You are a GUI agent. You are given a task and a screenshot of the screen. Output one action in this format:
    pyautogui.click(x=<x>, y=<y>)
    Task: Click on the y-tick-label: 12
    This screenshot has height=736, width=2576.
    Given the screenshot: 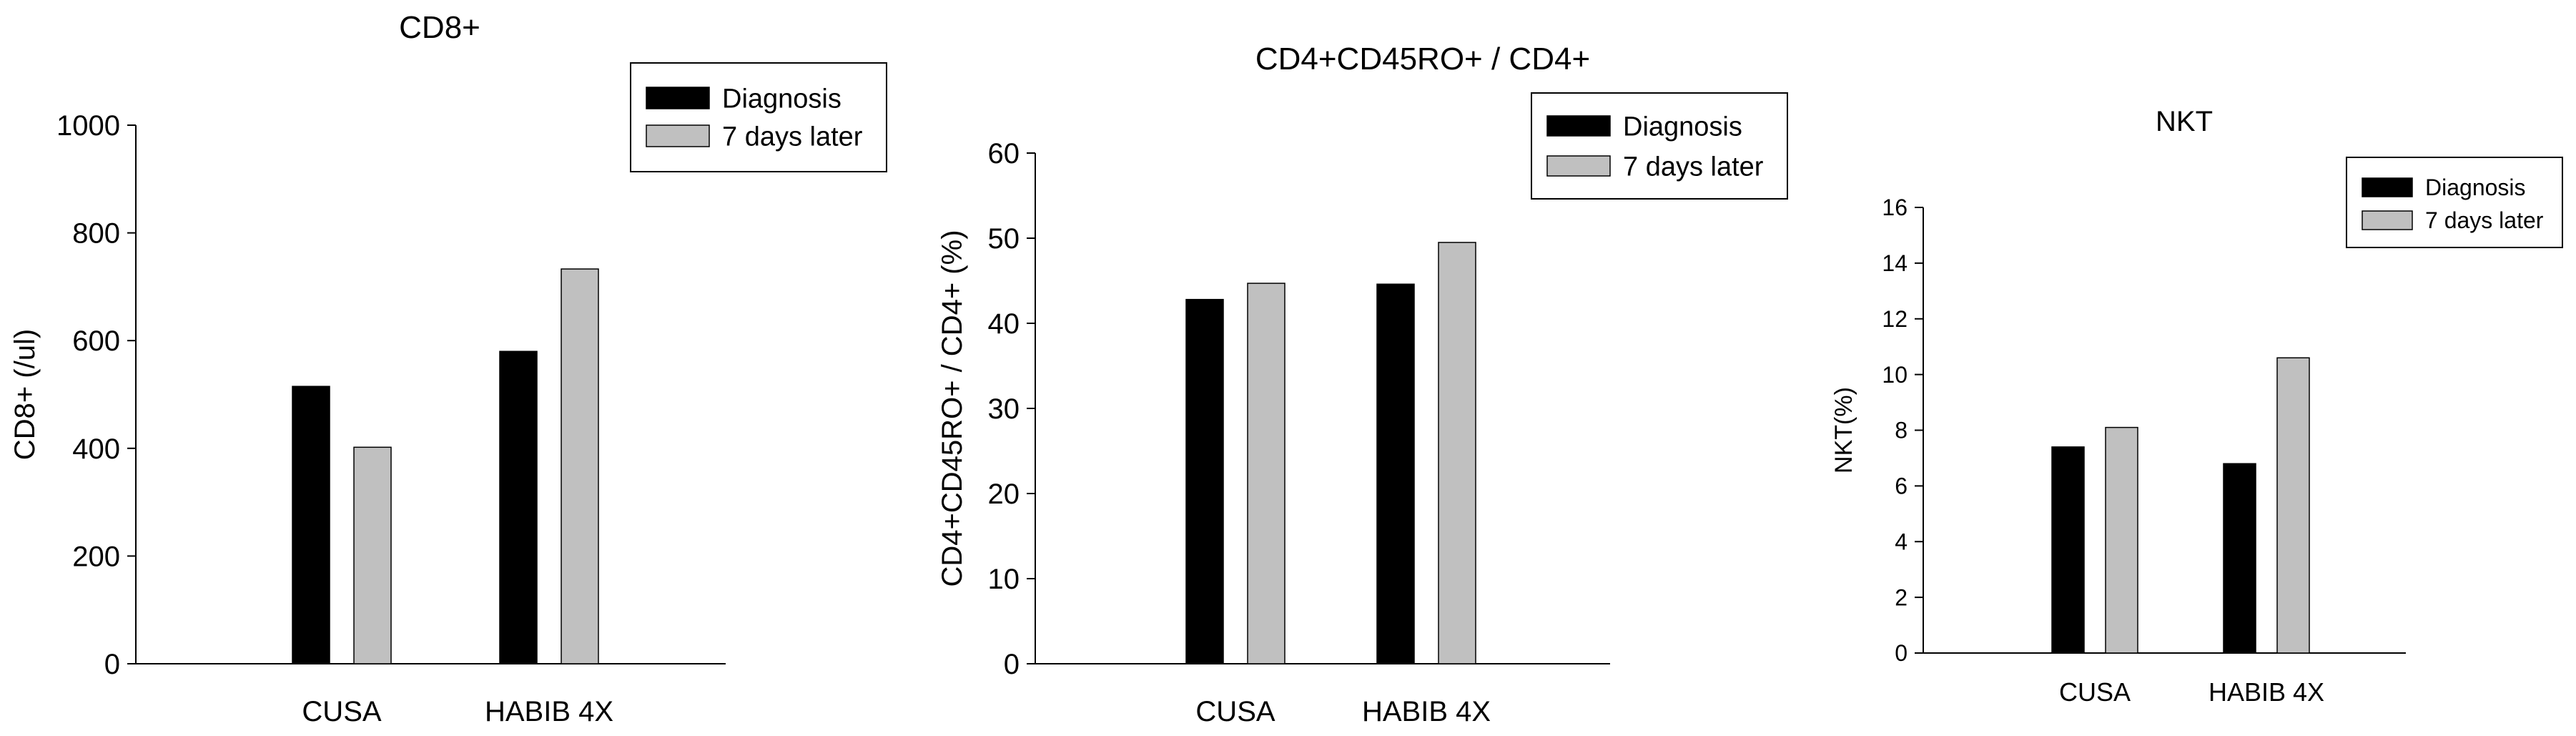 What is the action you would take?
    pyautogui.click(x=1895, y=319)
    